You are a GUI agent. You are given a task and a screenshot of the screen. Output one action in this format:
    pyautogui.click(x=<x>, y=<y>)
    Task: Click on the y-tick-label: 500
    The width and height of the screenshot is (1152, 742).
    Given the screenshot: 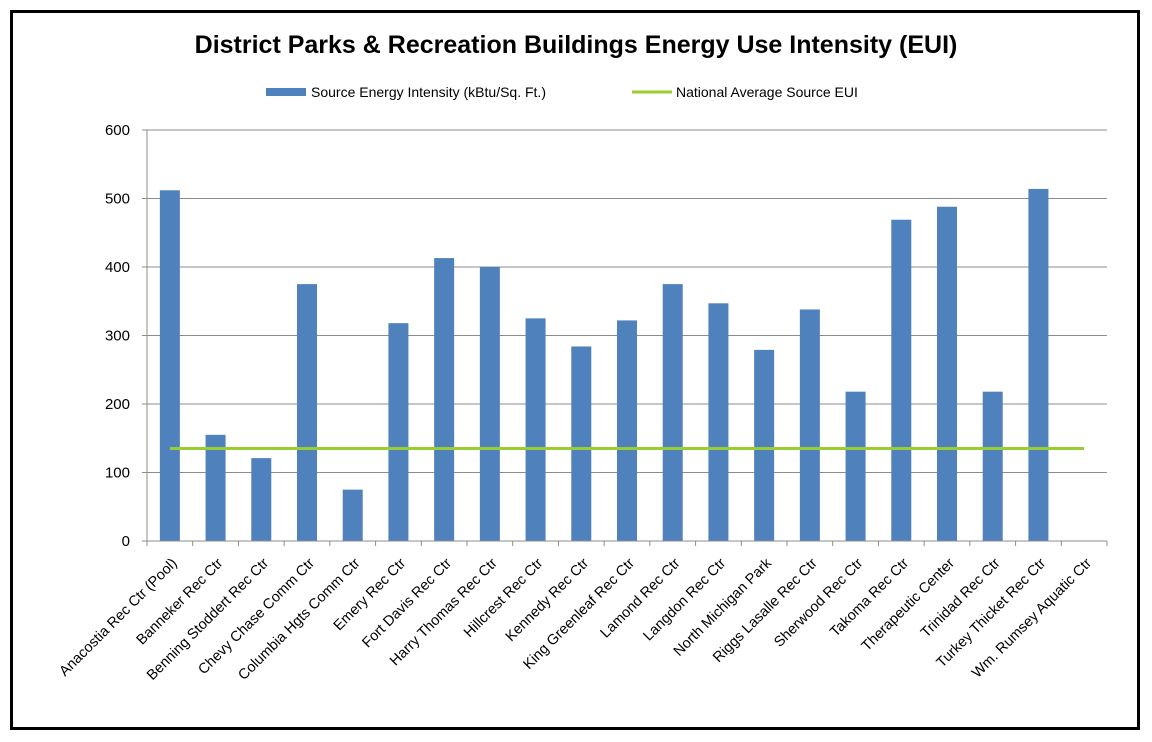 What is the action you would take?
    pyautogui.click(x=117, y=199)
    